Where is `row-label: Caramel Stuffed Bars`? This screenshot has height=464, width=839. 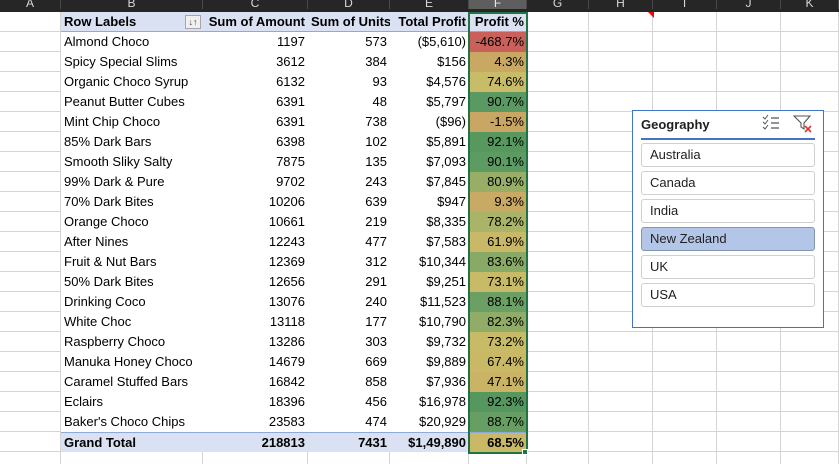
row-label: Caramel Stuffed Bars is located at coordinates (126, 381).